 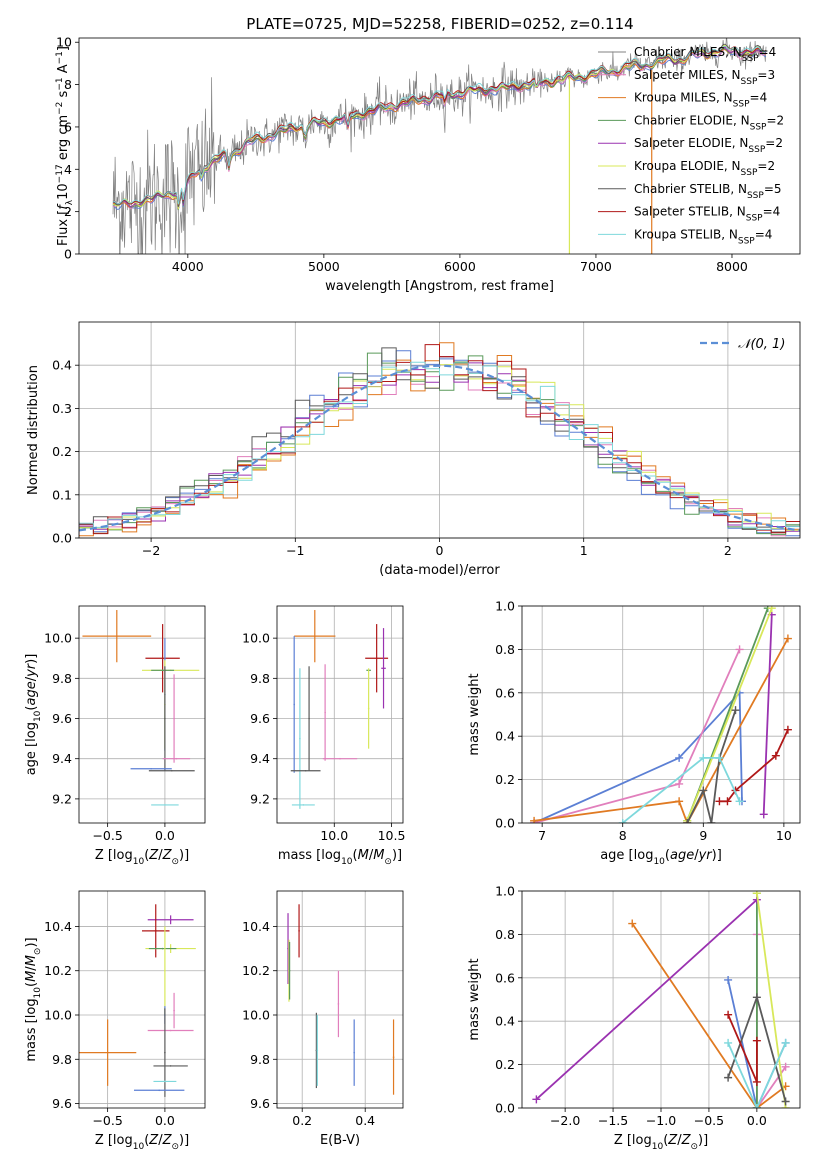 What do you see at coordinates (63, 206) in the screenshot?
I see `spectrum-ylabel-part: f` at bounding box center [63, 206].